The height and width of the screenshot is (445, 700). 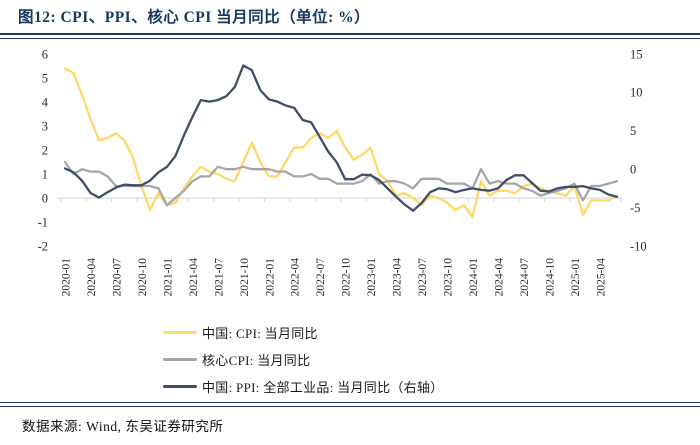 I want to click on right-axis-tick-label: 0, so click(x=633, y=170).